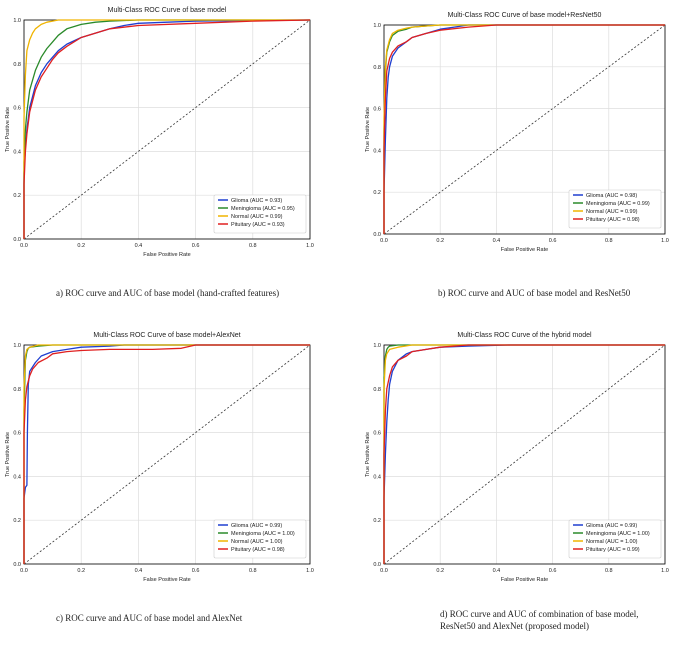  What do you see at coordinates (258, 225) in the screenshot?
I see `legend-entry: Pituitary (AUC = 0.93)` at bounding box center [258, 225].